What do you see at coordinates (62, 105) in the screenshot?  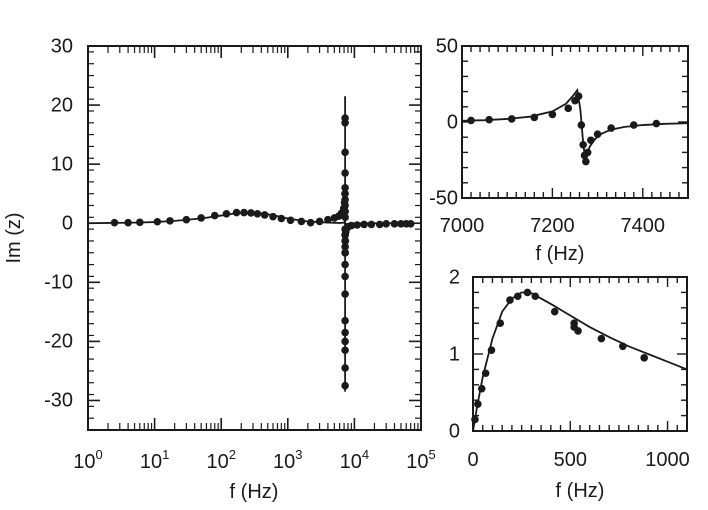 I see `main-ytick-label: 20` at bounding box center [62, 105].